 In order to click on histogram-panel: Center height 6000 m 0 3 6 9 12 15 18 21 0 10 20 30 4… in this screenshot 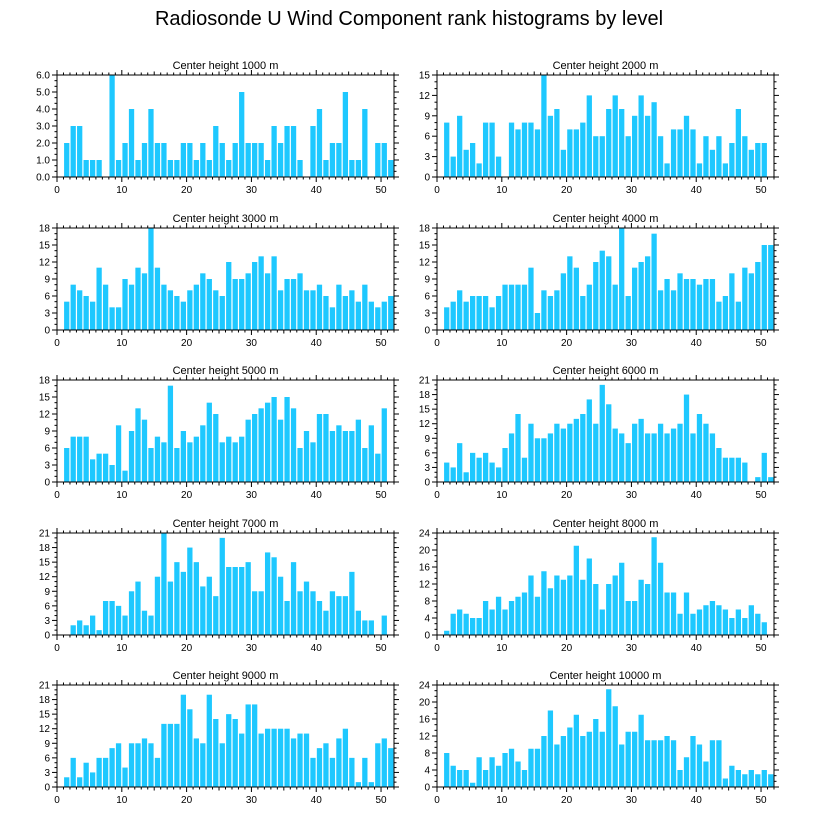, I will do `click(599, 433)`.